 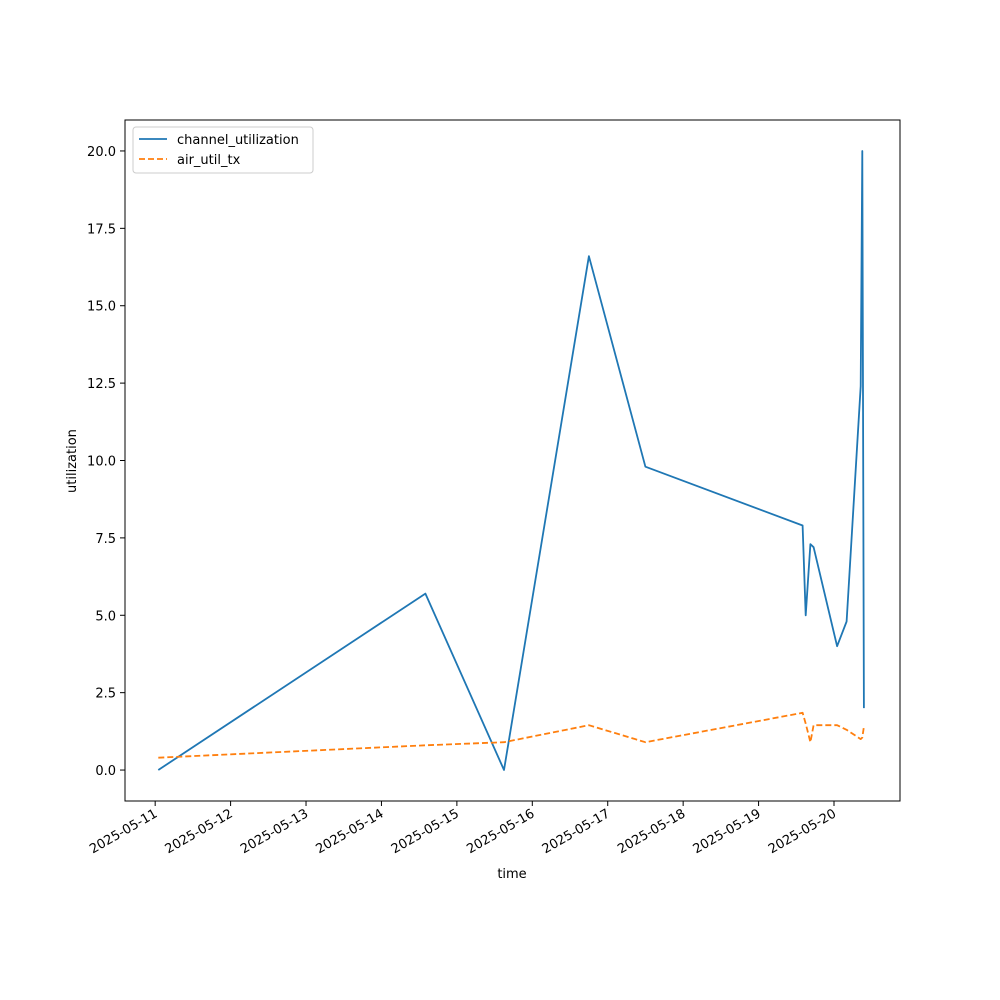 What do you see at coordinates (101, 384) in the screenshot?
I see `y-tick-label: 12.5` at bounding box center [101, 384].